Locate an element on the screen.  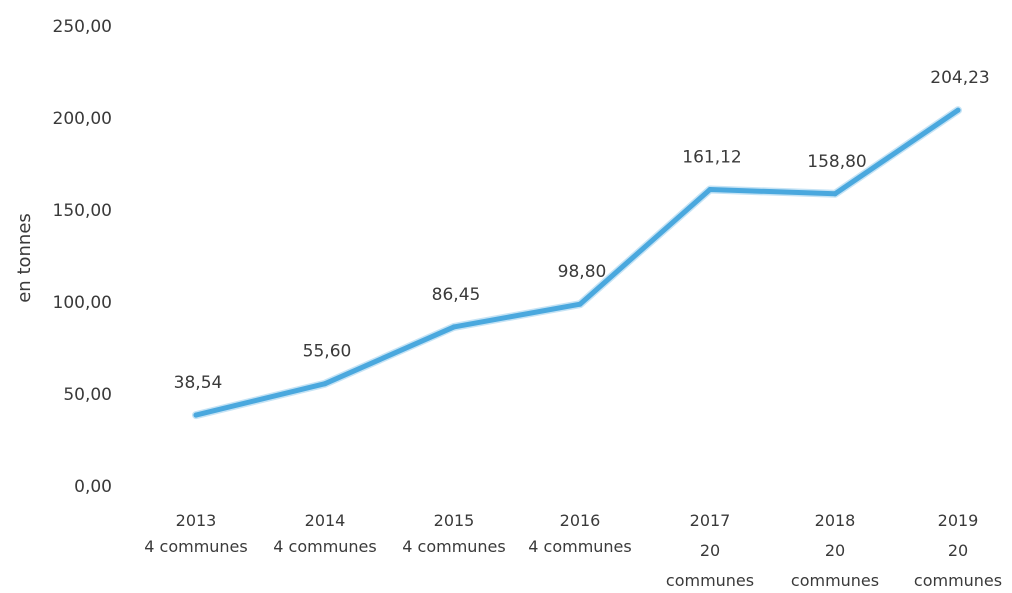
x-category-label: 2015 4 communes is located at coordinates (453, 533).